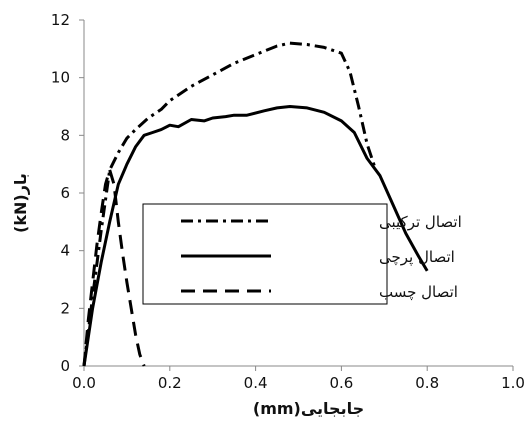  I want to click on y-tick-label: 6, so click(65, 193).